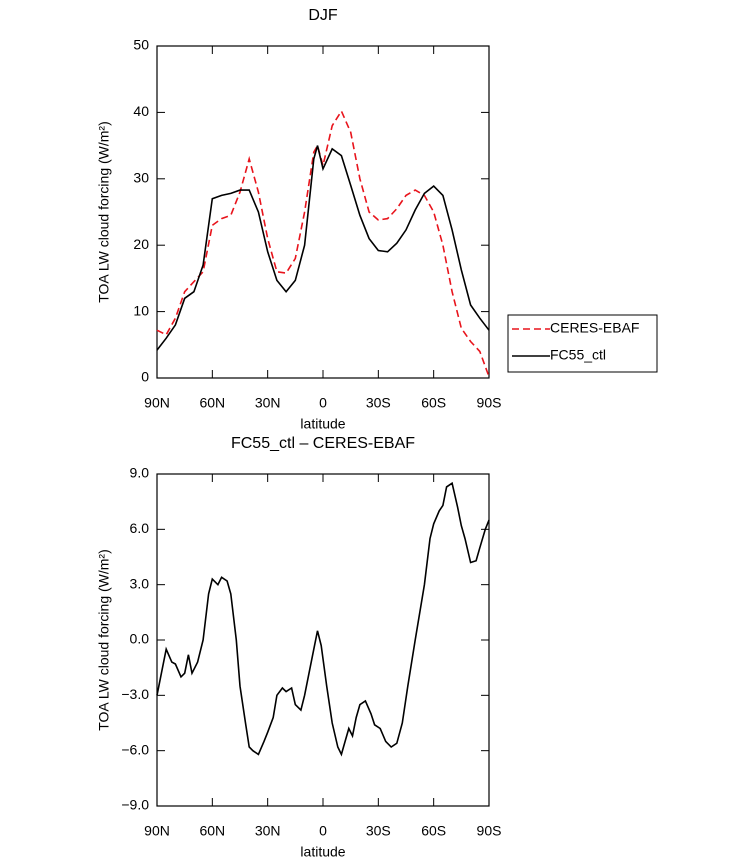  I want to click on y-tick-label: −6.0, so click(135, 749).